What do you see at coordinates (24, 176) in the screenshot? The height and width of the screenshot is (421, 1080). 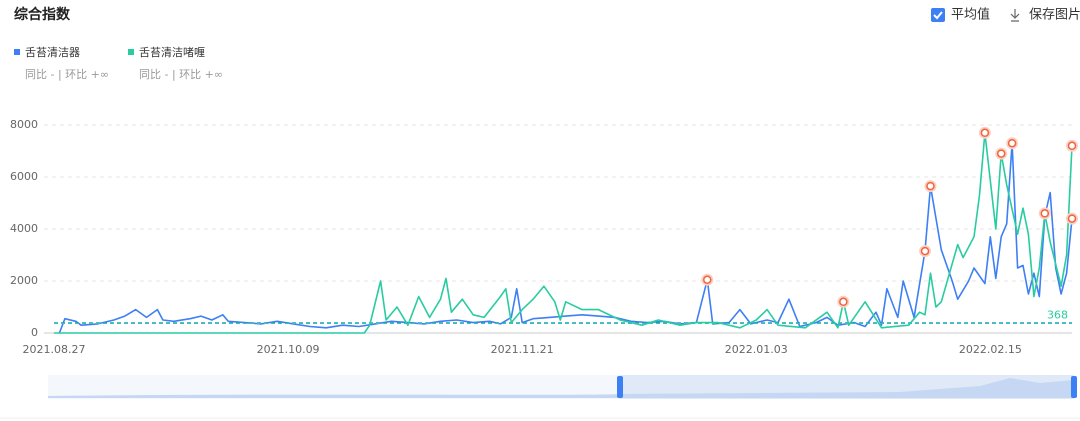 I see `y-tick-label: 6000` at bounding box center [24, 176].